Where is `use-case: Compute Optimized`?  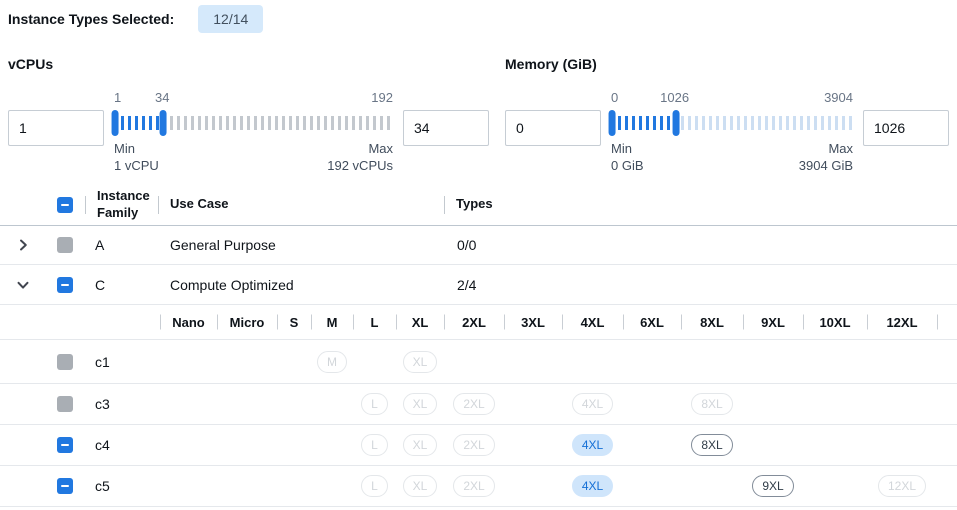 use-case: Compute Optimized is located at coordinates (232, 284).